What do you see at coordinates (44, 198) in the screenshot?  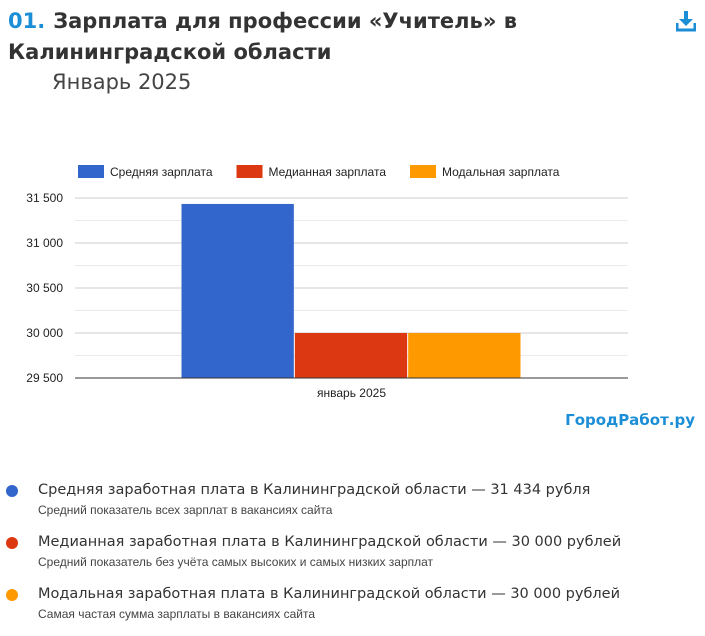 I see `y-tick-label: 31 500` at bounding box center [44, 198].